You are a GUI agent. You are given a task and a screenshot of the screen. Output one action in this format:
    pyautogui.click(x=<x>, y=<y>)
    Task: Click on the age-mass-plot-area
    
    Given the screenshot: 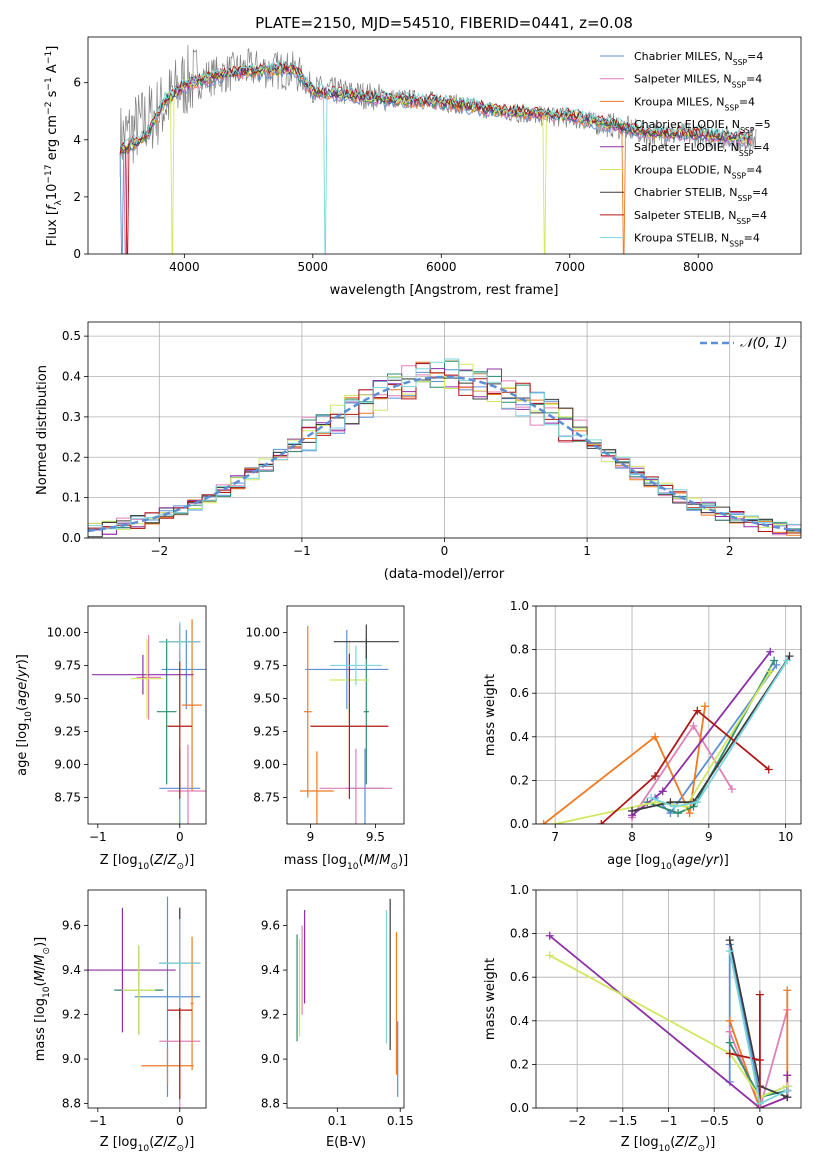 What is the action you would take?
    pyautogui.click(x=349, y=724)
    